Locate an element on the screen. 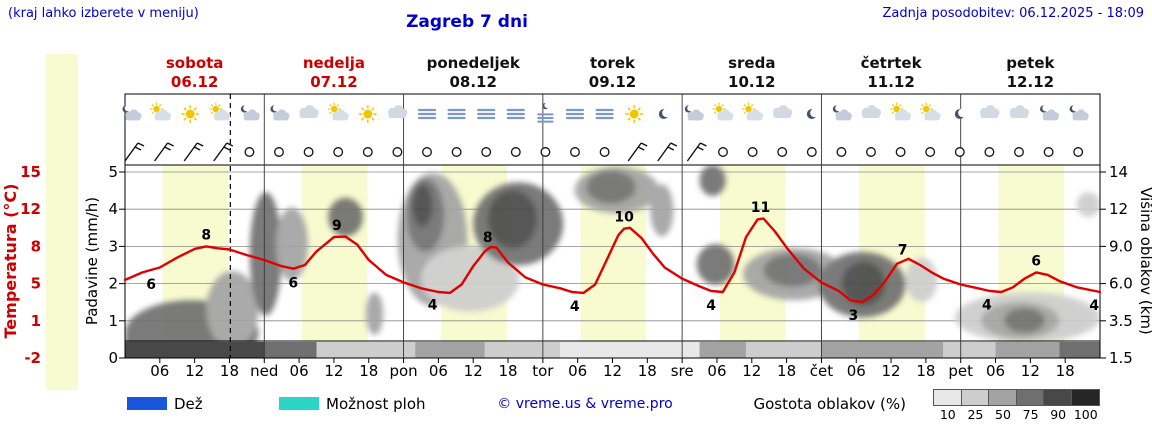  cloud-scale-cell: 10 is located at coordinates (947, 405).